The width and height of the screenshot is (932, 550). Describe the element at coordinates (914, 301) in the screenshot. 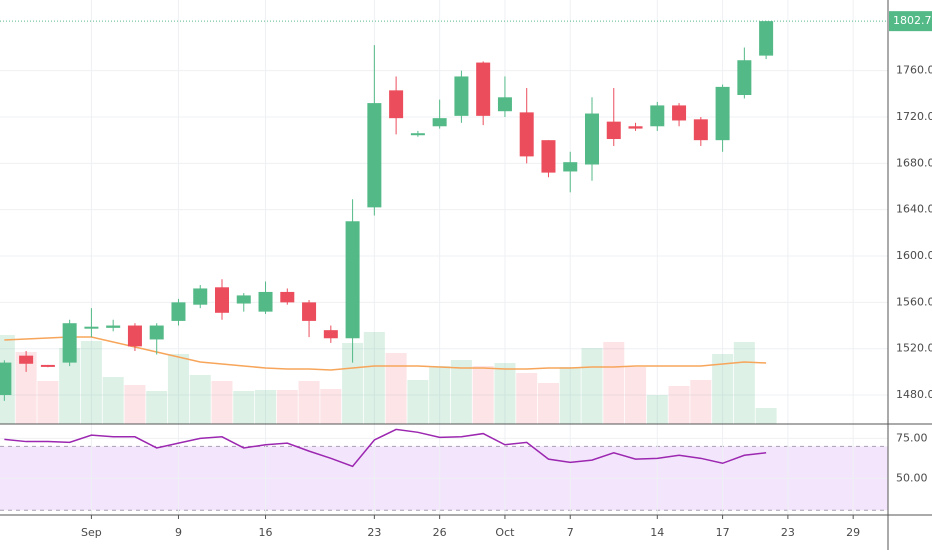

I see `y-tick-label: 1560.00` at that location.